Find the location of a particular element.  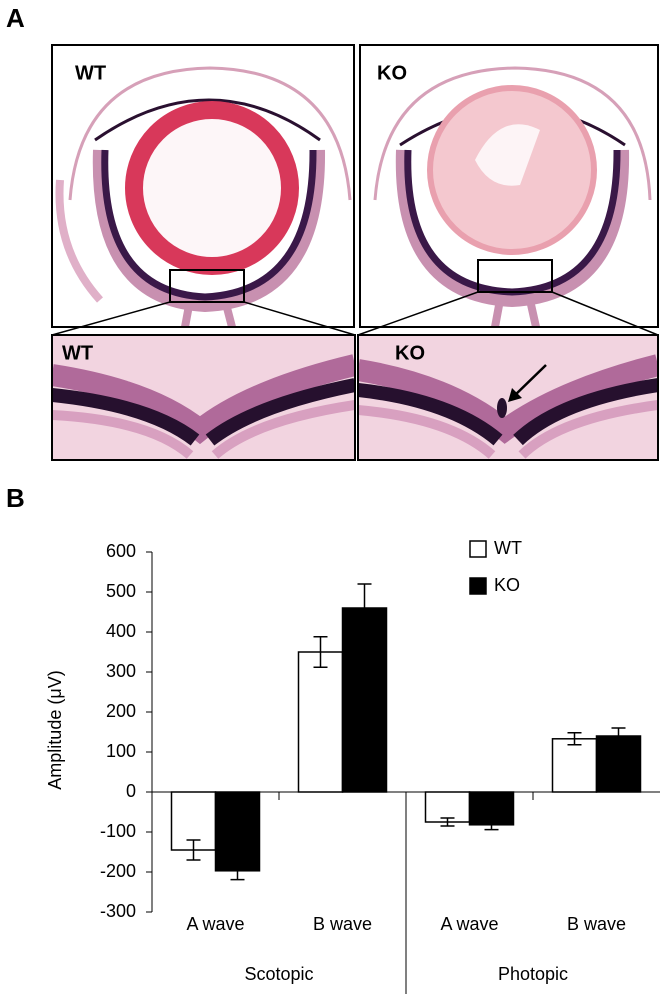

wt-eye-image is located at coordinates (203, 186).